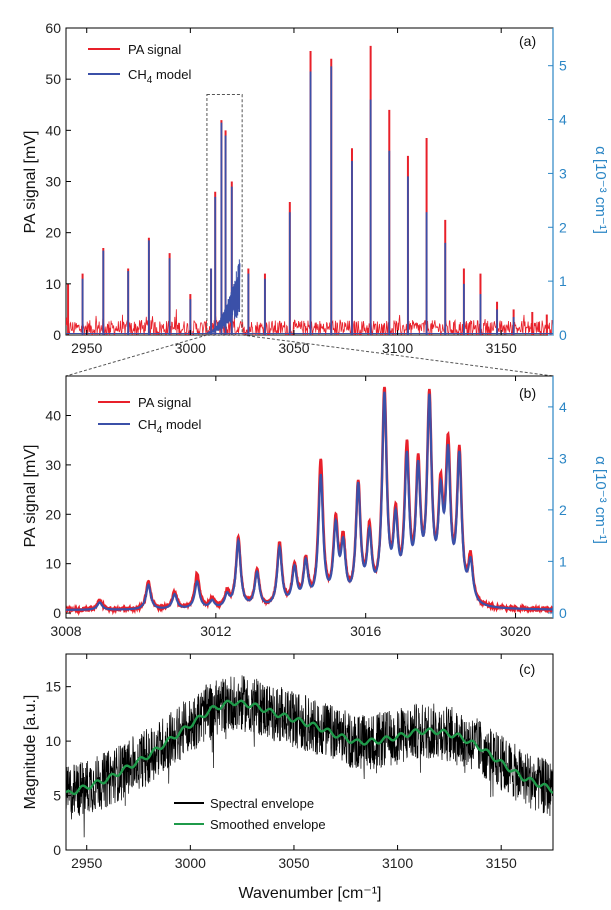 Image resolution: width=611 pixels, height=910 pixels. Describe the element at coordinates (501, 863) in the screenshot. I see `x-tick-label-c: 3150` at that location.